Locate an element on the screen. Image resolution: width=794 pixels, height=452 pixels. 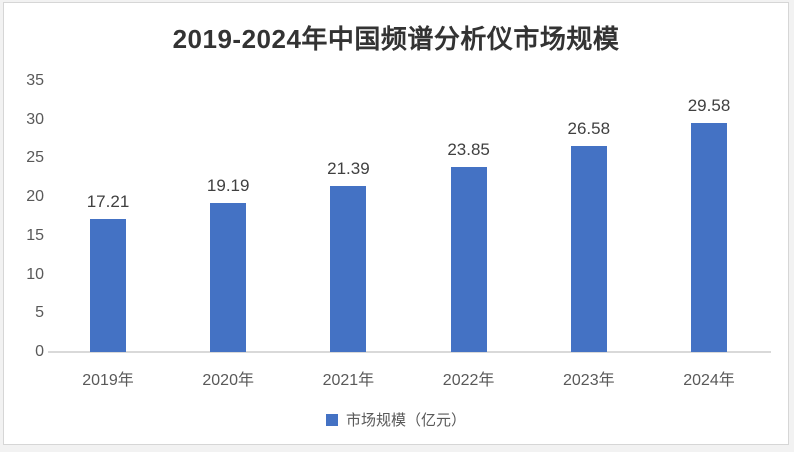
y-axis-tick-label: 35 is located at coordinates (35, 80).